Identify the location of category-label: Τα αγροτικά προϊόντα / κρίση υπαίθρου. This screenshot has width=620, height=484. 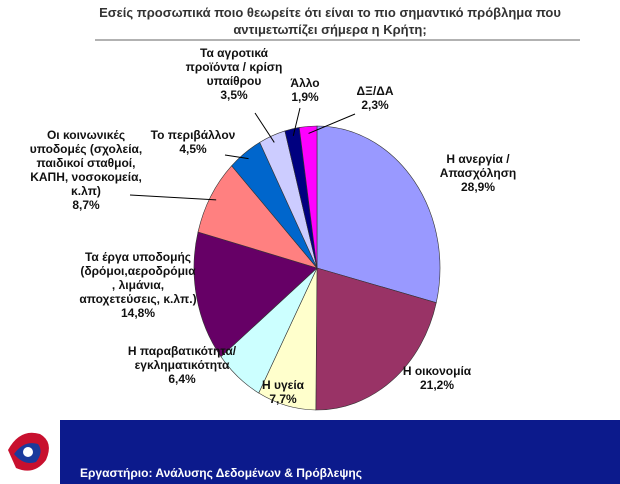
(234, 67).